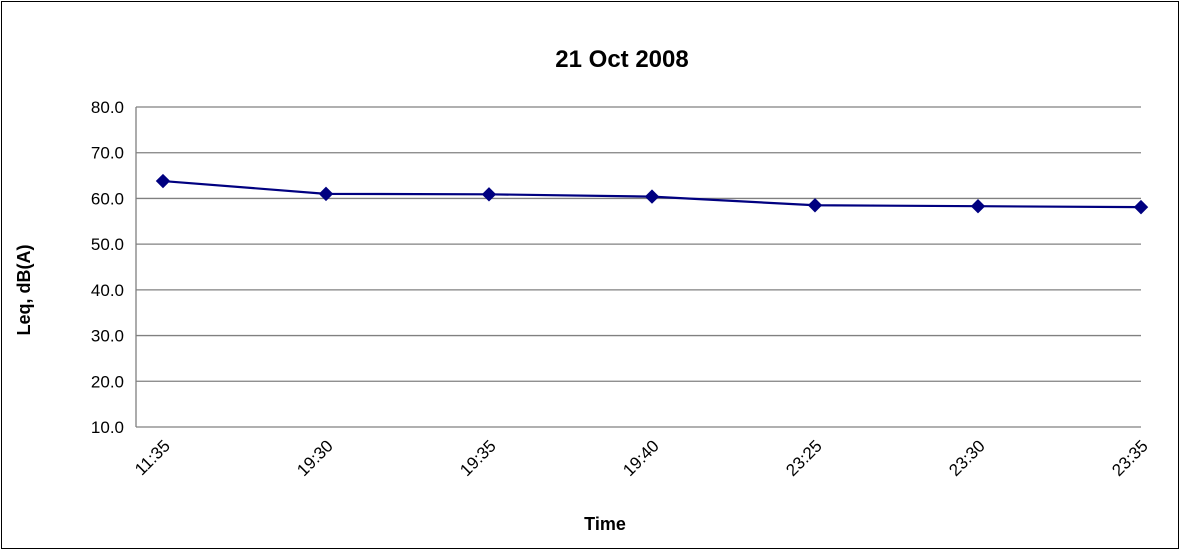  I want to click on x-tick-label: 23:35, so click(1130, 458).